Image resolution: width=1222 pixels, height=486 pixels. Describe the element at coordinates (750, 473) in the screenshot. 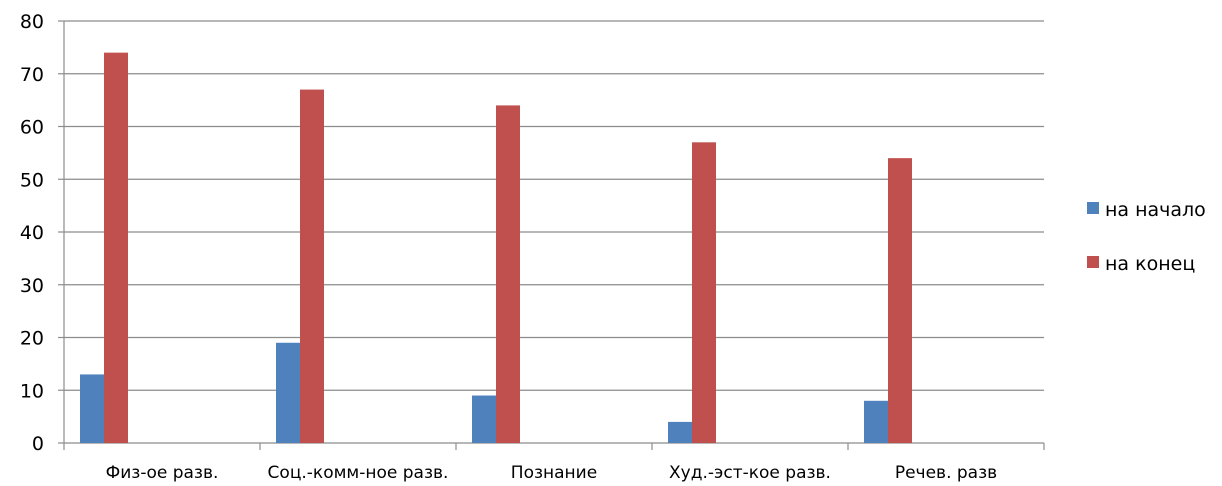

I see `x-category-label: Худ.-эст-кое разв.` at that location.